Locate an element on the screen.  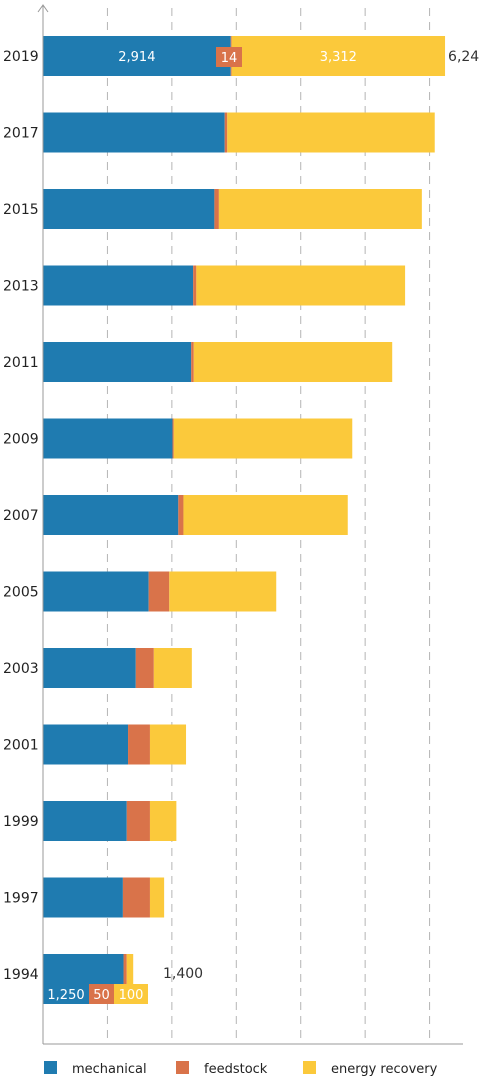
bar-feedstock-2017 is located at coordinates (226, 132).